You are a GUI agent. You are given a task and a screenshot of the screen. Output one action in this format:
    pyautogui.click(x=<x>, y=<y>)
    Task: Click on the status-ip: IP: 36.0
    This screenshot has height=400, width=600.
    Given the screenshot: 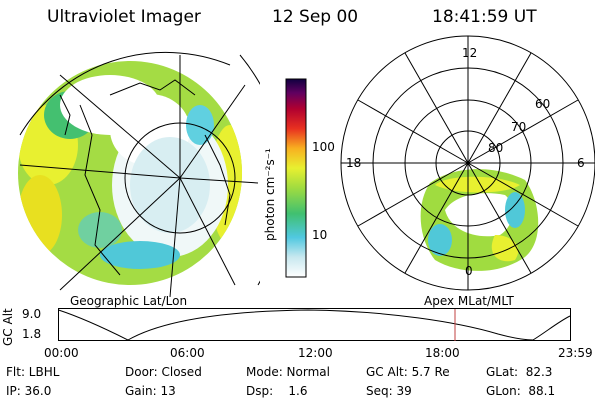 What is the action you would take?
    pyautogui.click(x=29, y=391)
    